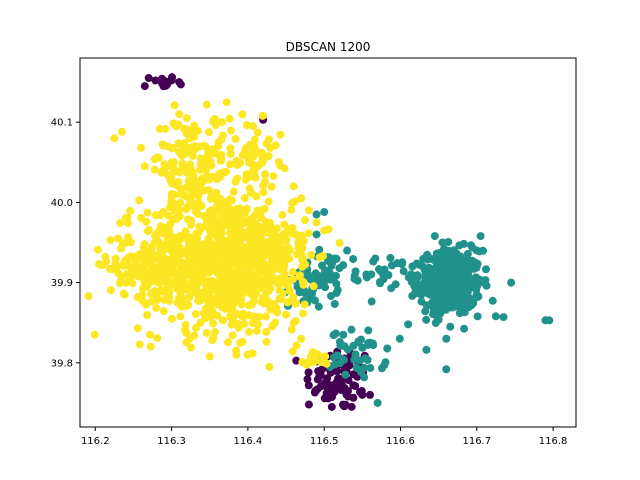 The height and width of the screenshot is (480, 640). I want to click on x-tick-label: 116.8, so click(553, 441).